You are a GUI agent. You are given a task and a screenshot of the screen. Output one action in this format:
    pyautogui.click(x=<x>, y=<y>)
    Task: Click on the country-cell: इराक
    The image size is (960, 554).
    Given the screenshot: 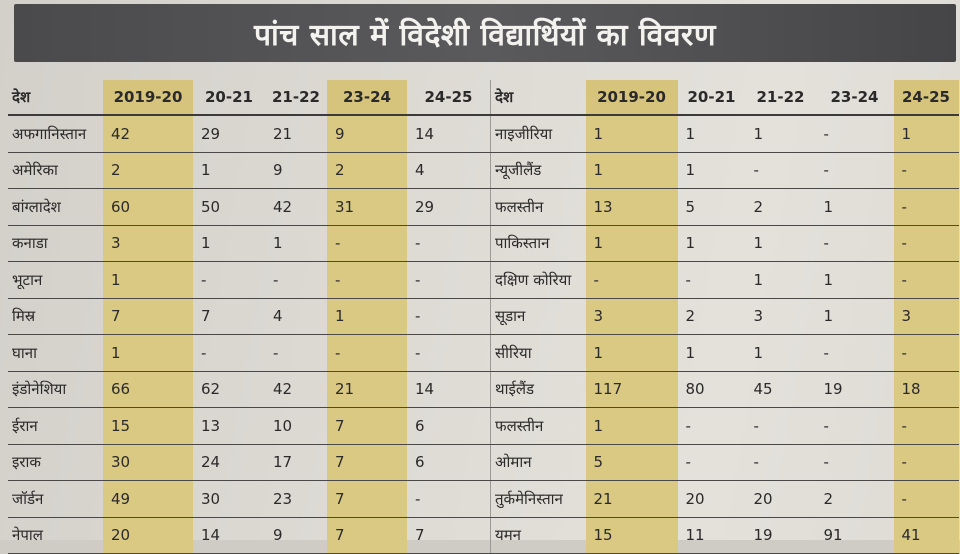 What is the action you would take?
    pyautogui.click(x=55, y=462)
    